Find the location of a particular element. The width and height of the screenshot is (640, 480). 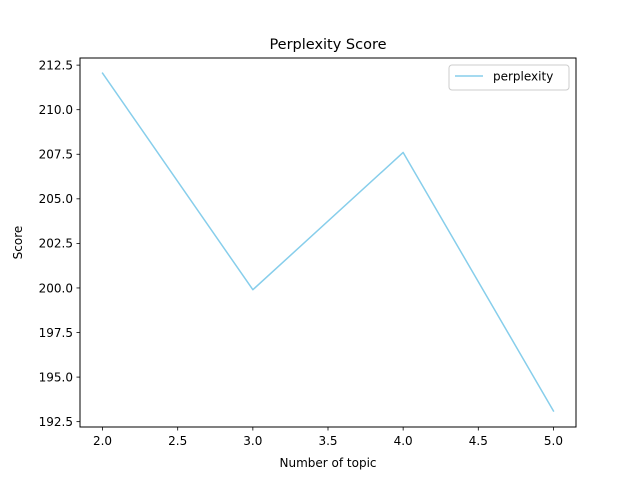

y-tick-label: 205.0 is located at coordinates (56, 199).